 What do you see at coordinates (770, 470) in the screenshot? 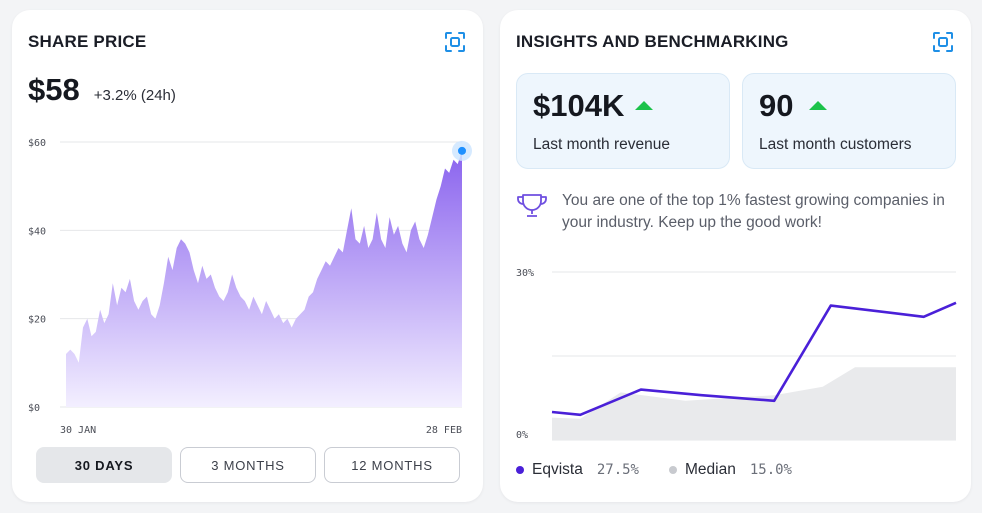
I see `median-legend-value: 15.0%` at bounding box center [770, 470].